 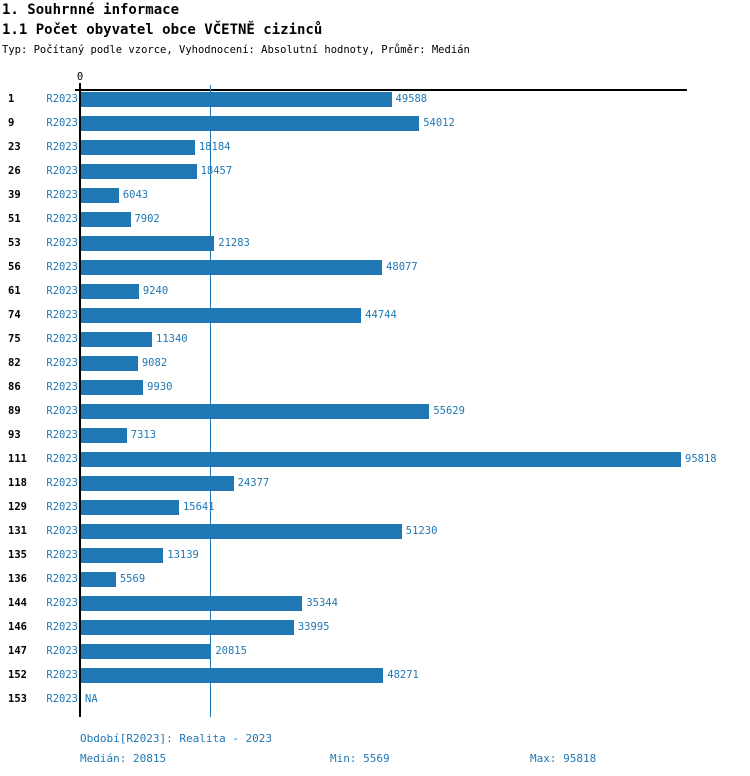 What do you see at coordinates (375, 507) in the screenshot?
I see `chart-row: 129 R2023 15641` at bounding box center [375, 507].